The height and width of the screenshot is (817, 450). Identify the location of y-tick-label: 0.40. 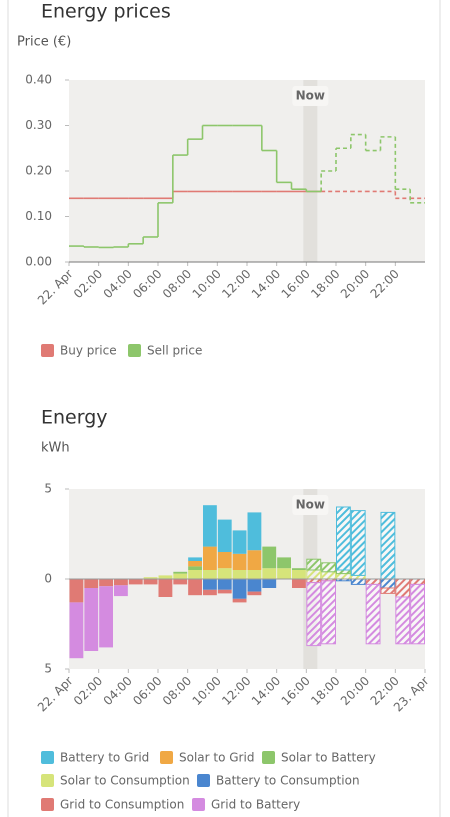
(38, 80).